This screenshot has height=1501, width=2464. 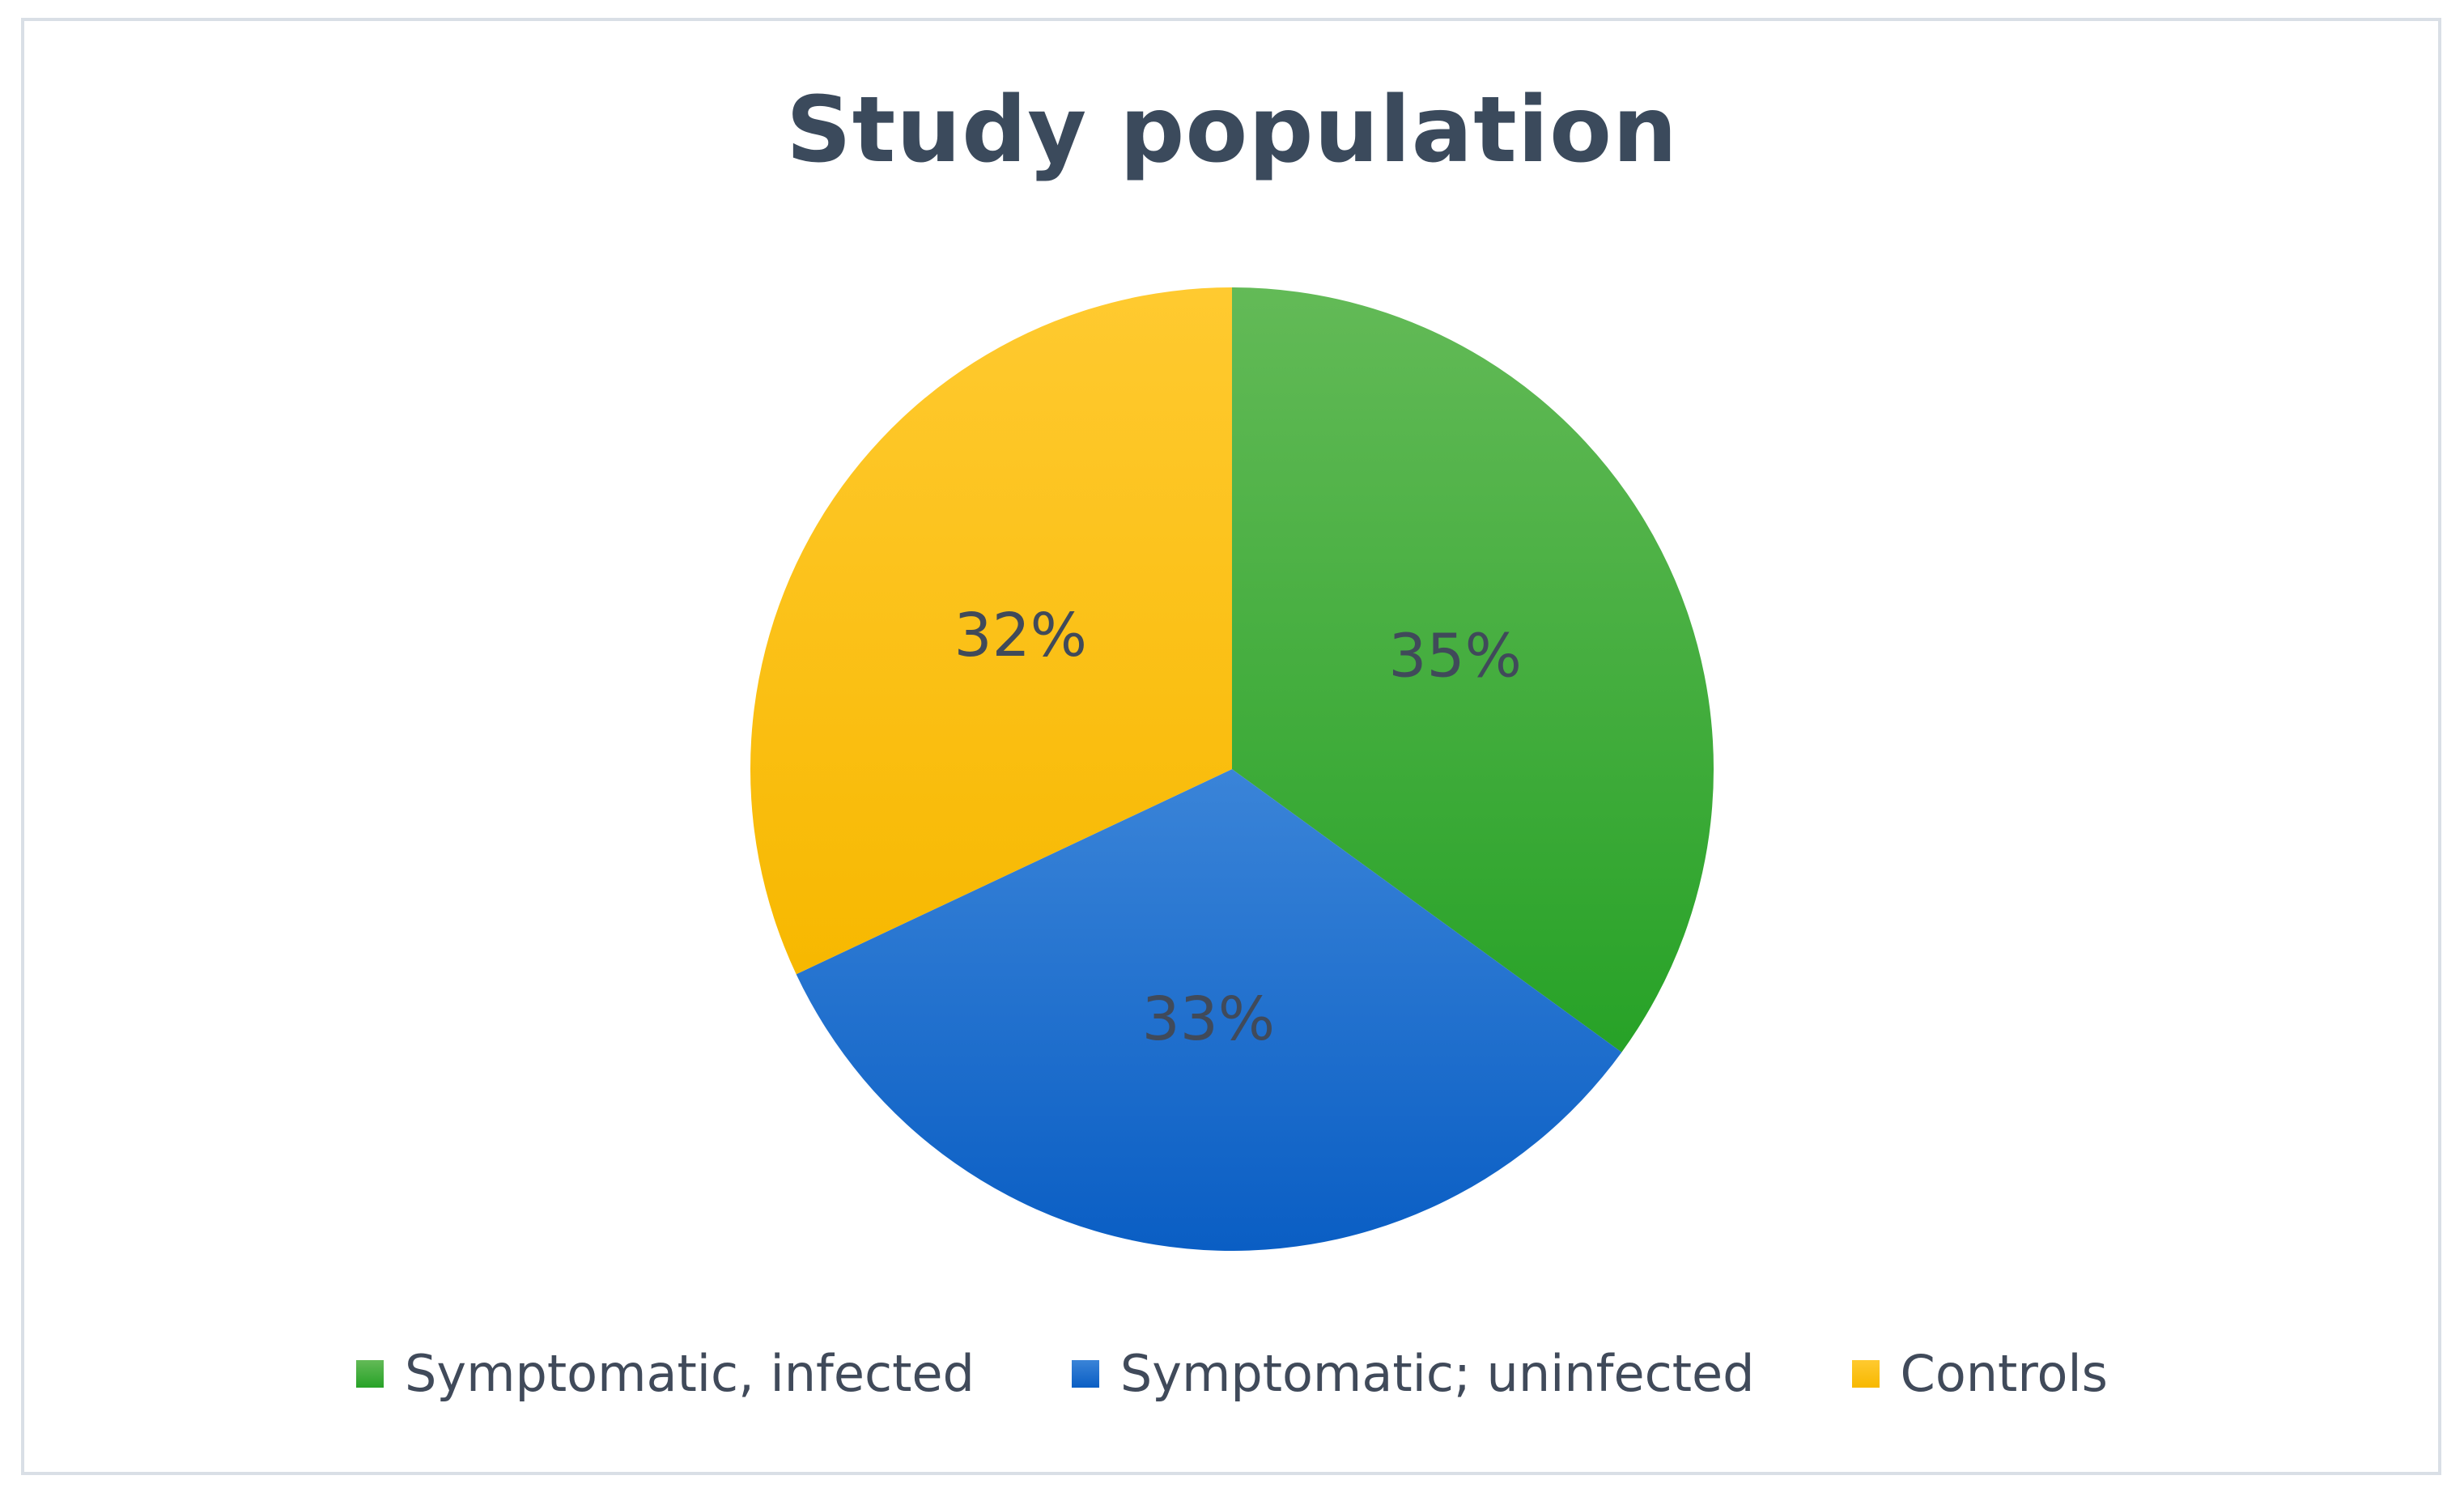 I want to click on legend-item-symptomatic-uninfected: Symptomatic; uninfected, so click(x=1413, y=1373).